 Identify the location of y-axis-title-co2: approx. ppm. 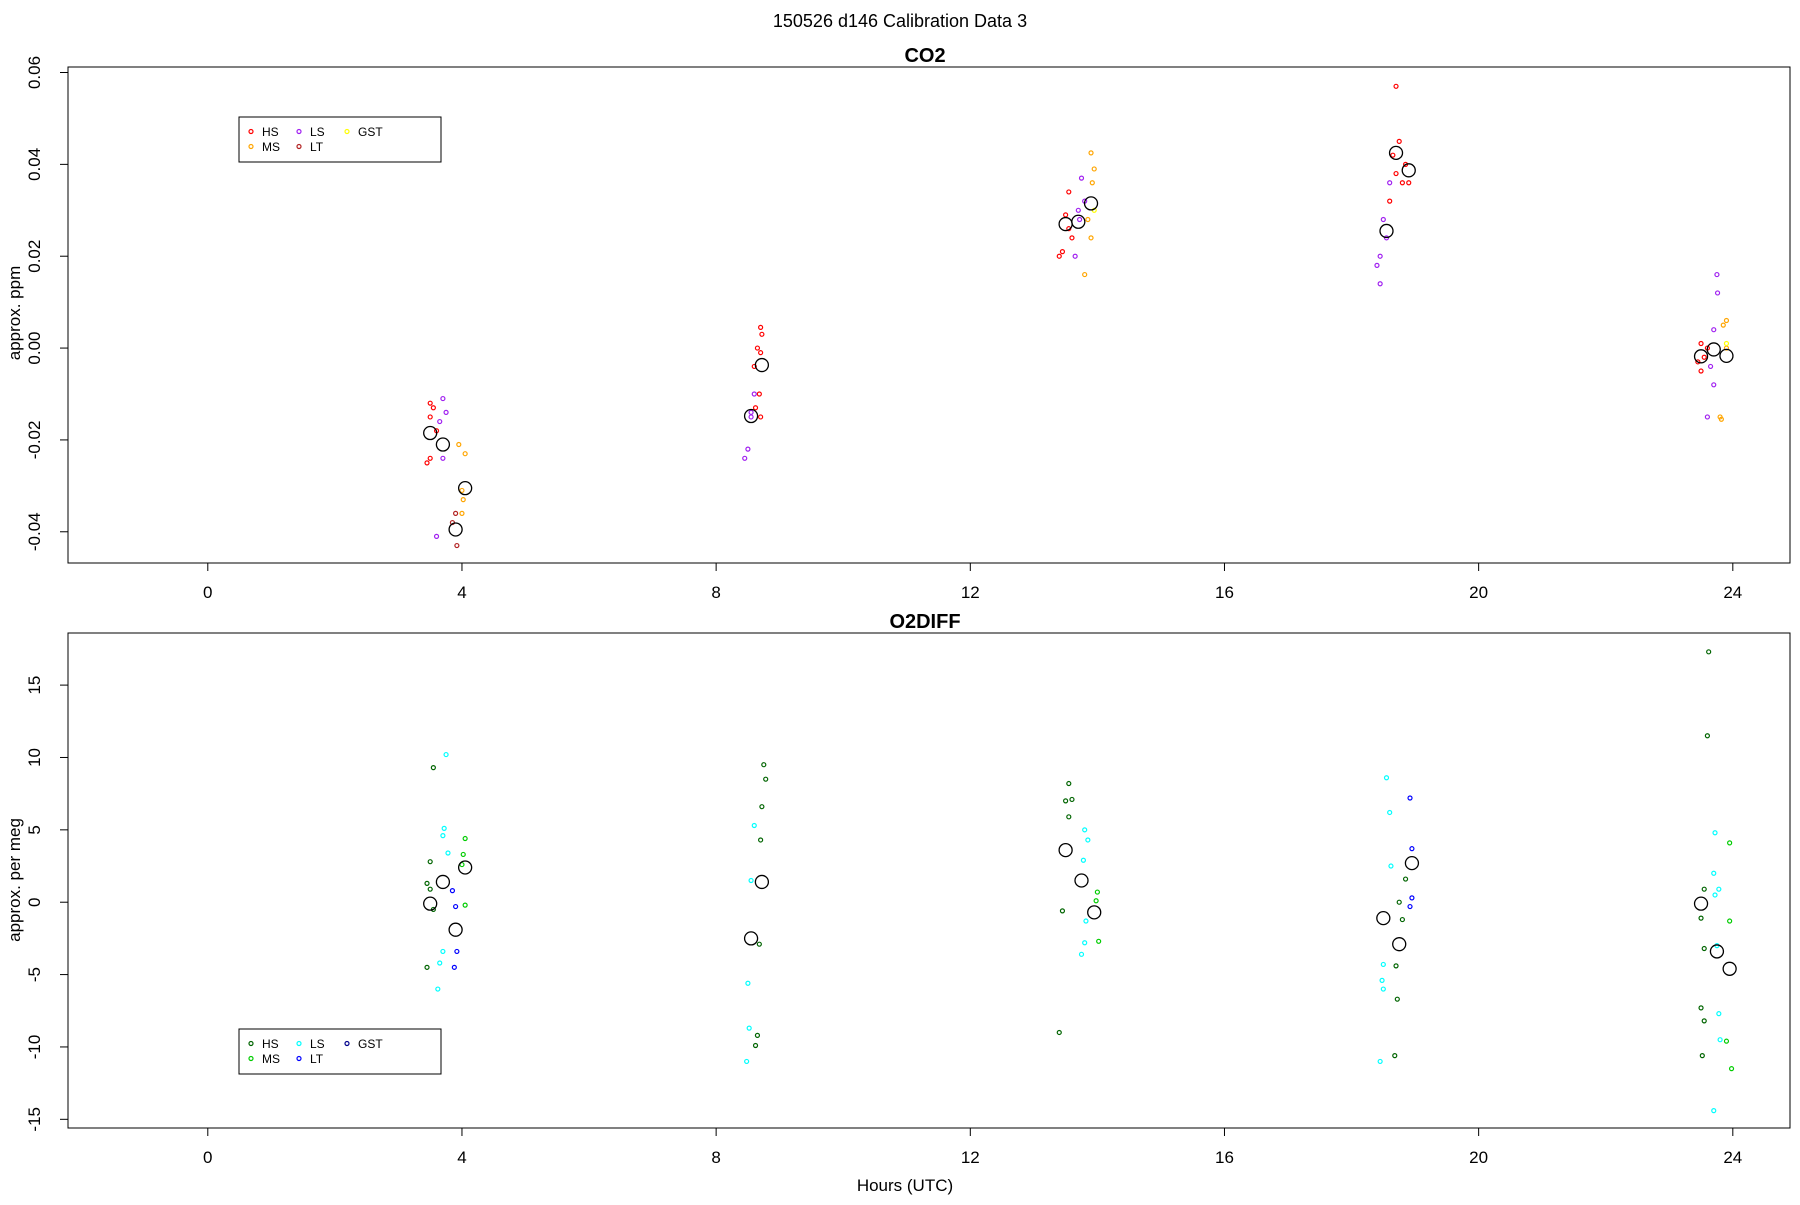
(14, 313).